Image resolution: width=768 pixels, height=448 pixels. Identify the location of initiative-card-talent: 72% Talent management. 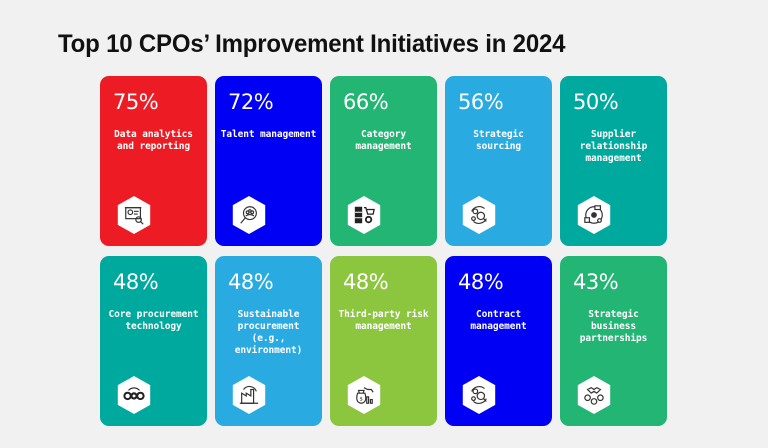
(268, 161).